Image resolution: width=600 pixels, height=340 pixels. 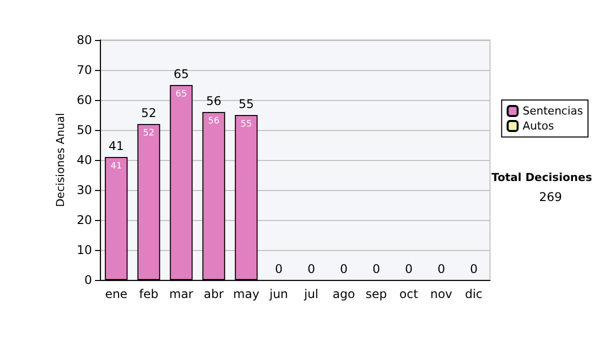 What do you see at coordinates (408, 294) in the screenshot?
I see `x-tick-label: oct` at bounding box center [408, 294].